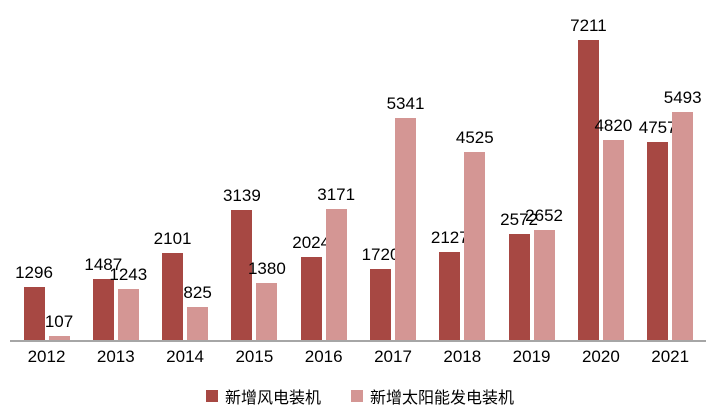  Describe the element at coordinates (657, 127) in the screenshot. I see `bar-value-label: 4757` at that location.